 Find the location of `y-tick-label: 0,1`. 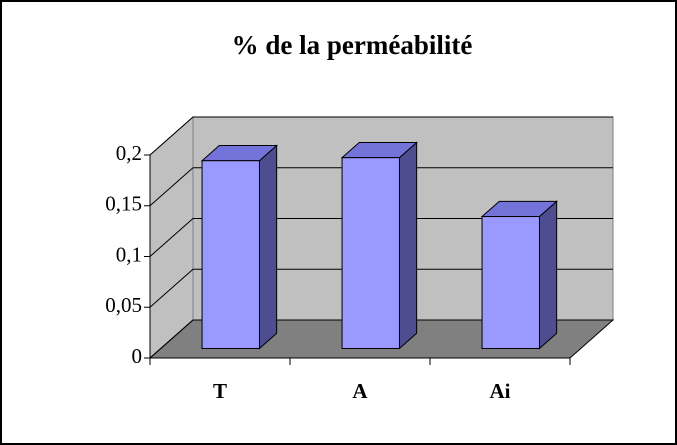

y-tick-label: 0,1 is located at coordinates (129, 254).